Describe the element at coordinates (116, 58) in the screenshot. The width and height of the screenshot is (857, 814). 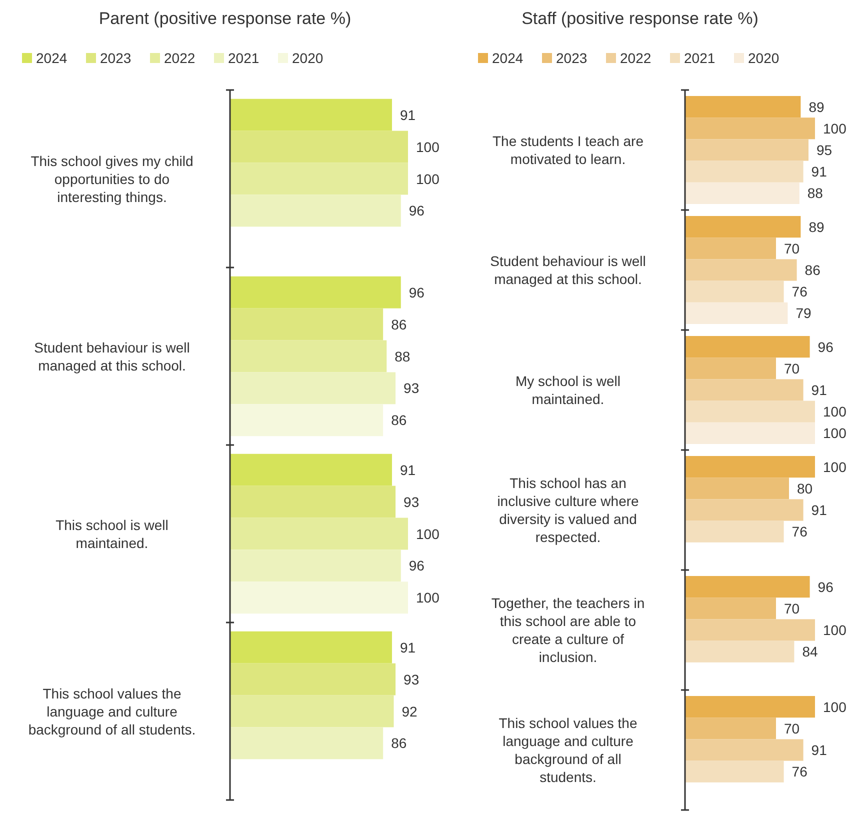
I see `legend-label: 2023` at that location.